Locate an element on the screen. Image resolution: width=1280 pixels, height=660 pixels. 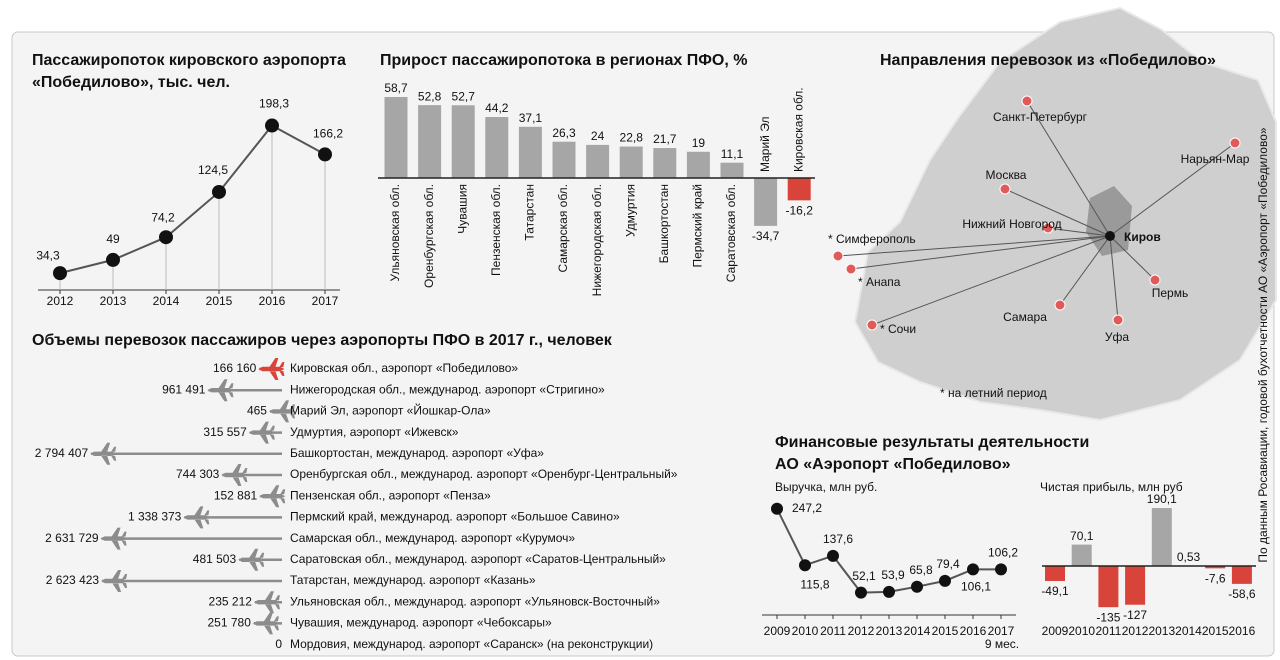
value-label: -127 is located at coordinates (1135, 615).